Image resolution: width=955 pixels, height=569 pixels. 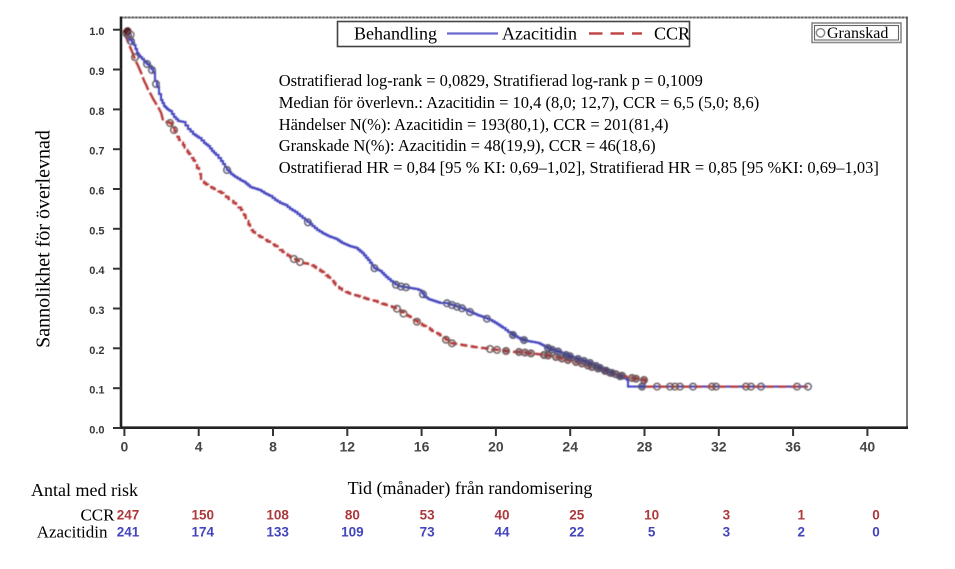 I want to click on svg-text: Antal med risk, so click(x=84, y=490).